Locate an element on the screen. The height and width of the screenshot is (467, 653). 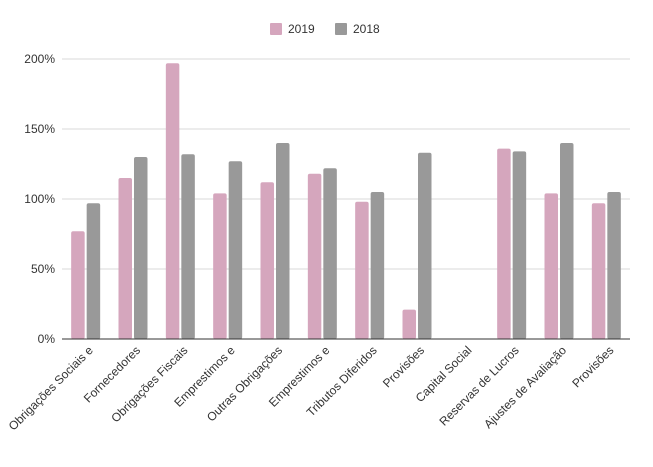
y-tick-label: 200% is located at coordinates (39, 59).